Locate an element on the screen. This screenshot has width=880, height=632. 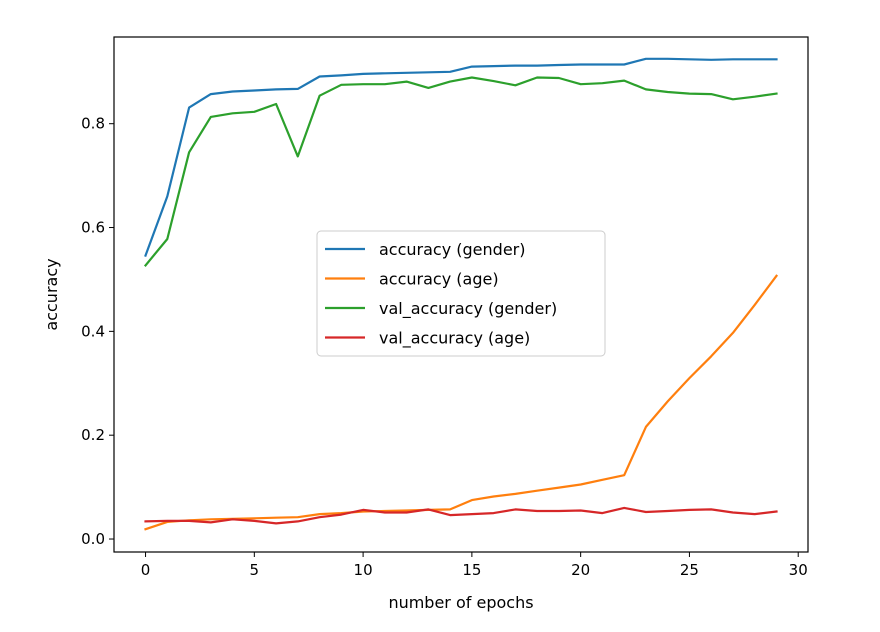
x-tick-label: 15 is located at coordinates (471, 570).